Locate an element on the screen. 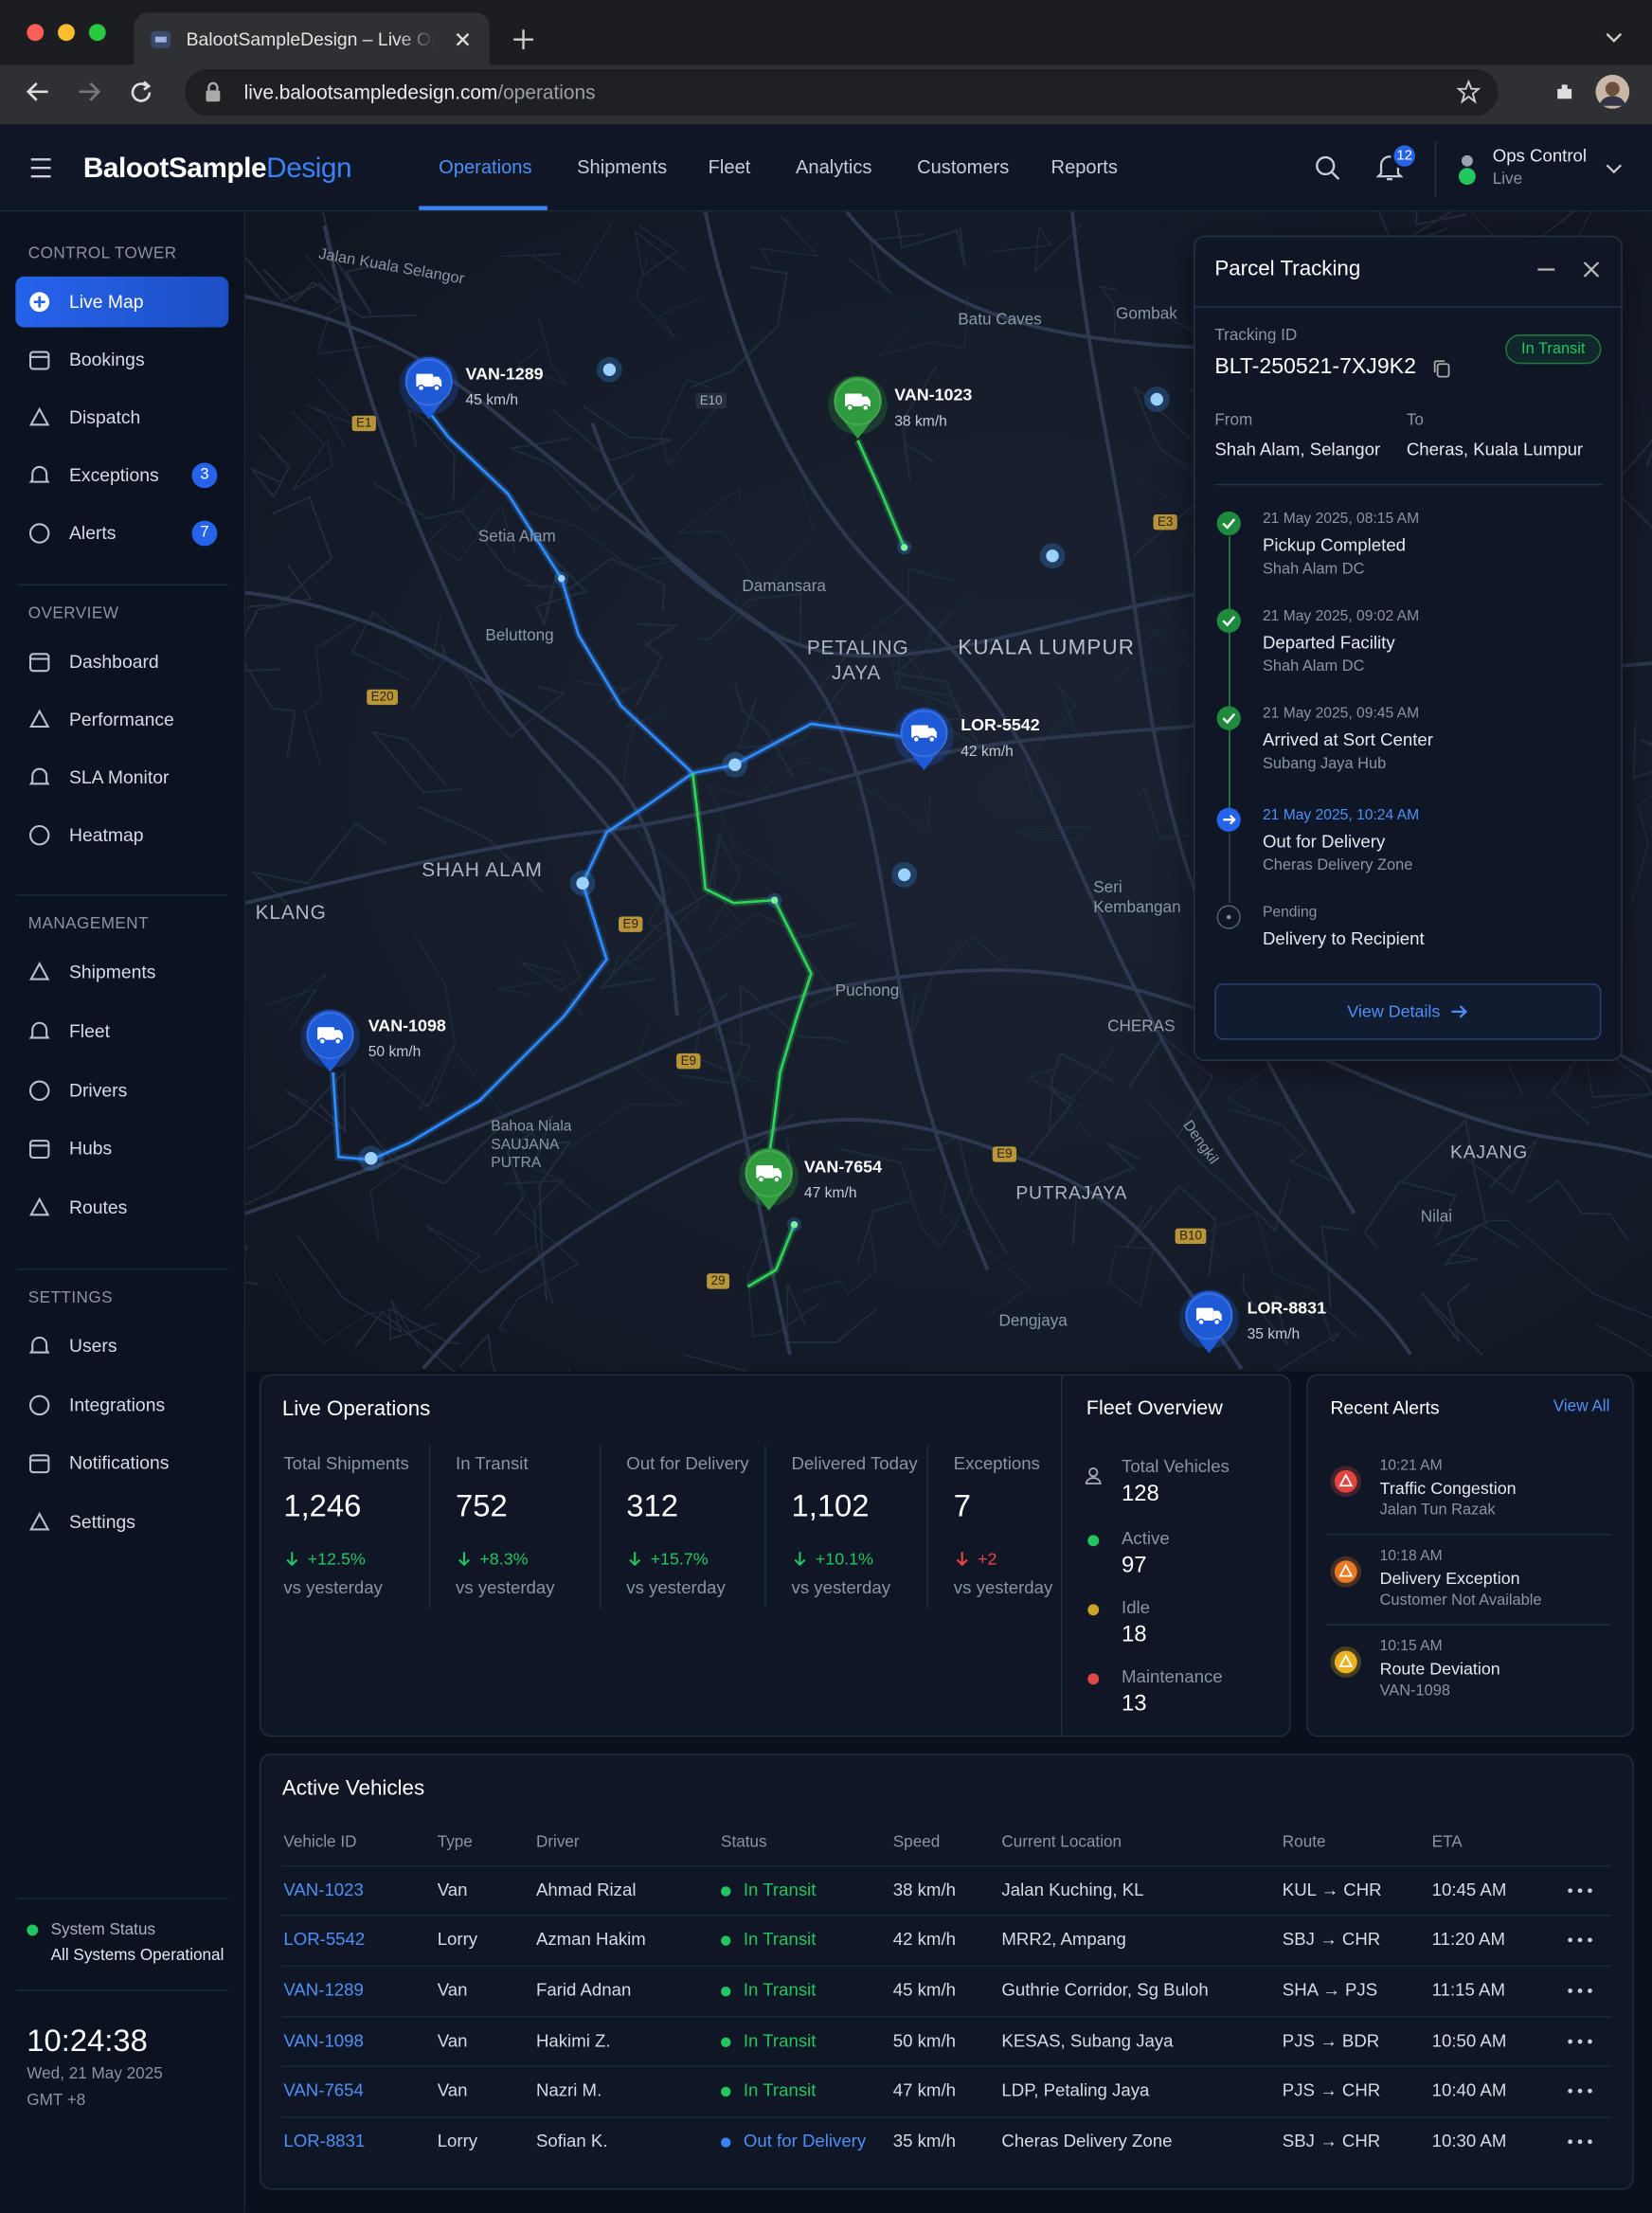  vehicle-link: VAN-7654 is located at coordinates (323, 2090).